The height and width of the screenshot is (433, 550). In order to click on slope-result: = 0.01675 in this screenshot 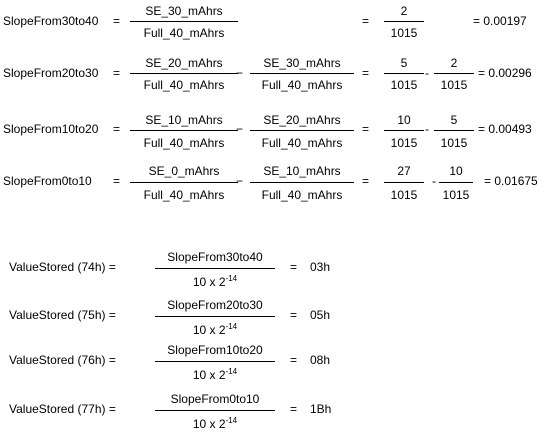, I will do `click(511, 181)`.